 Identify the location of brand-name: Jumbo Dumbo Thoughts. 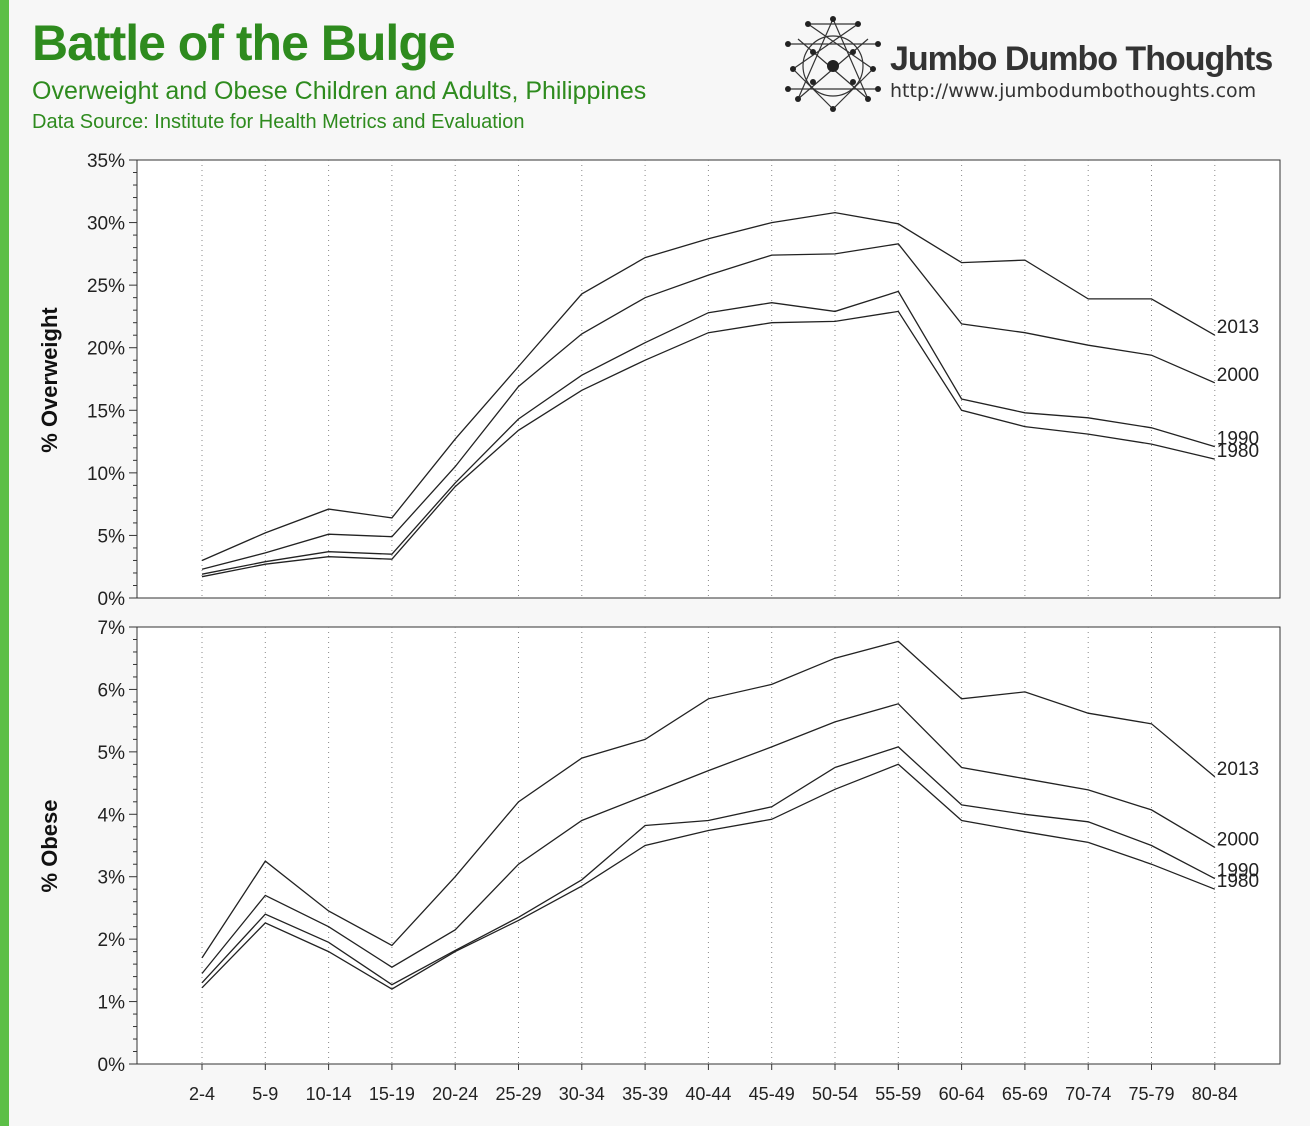
(1081, 59).